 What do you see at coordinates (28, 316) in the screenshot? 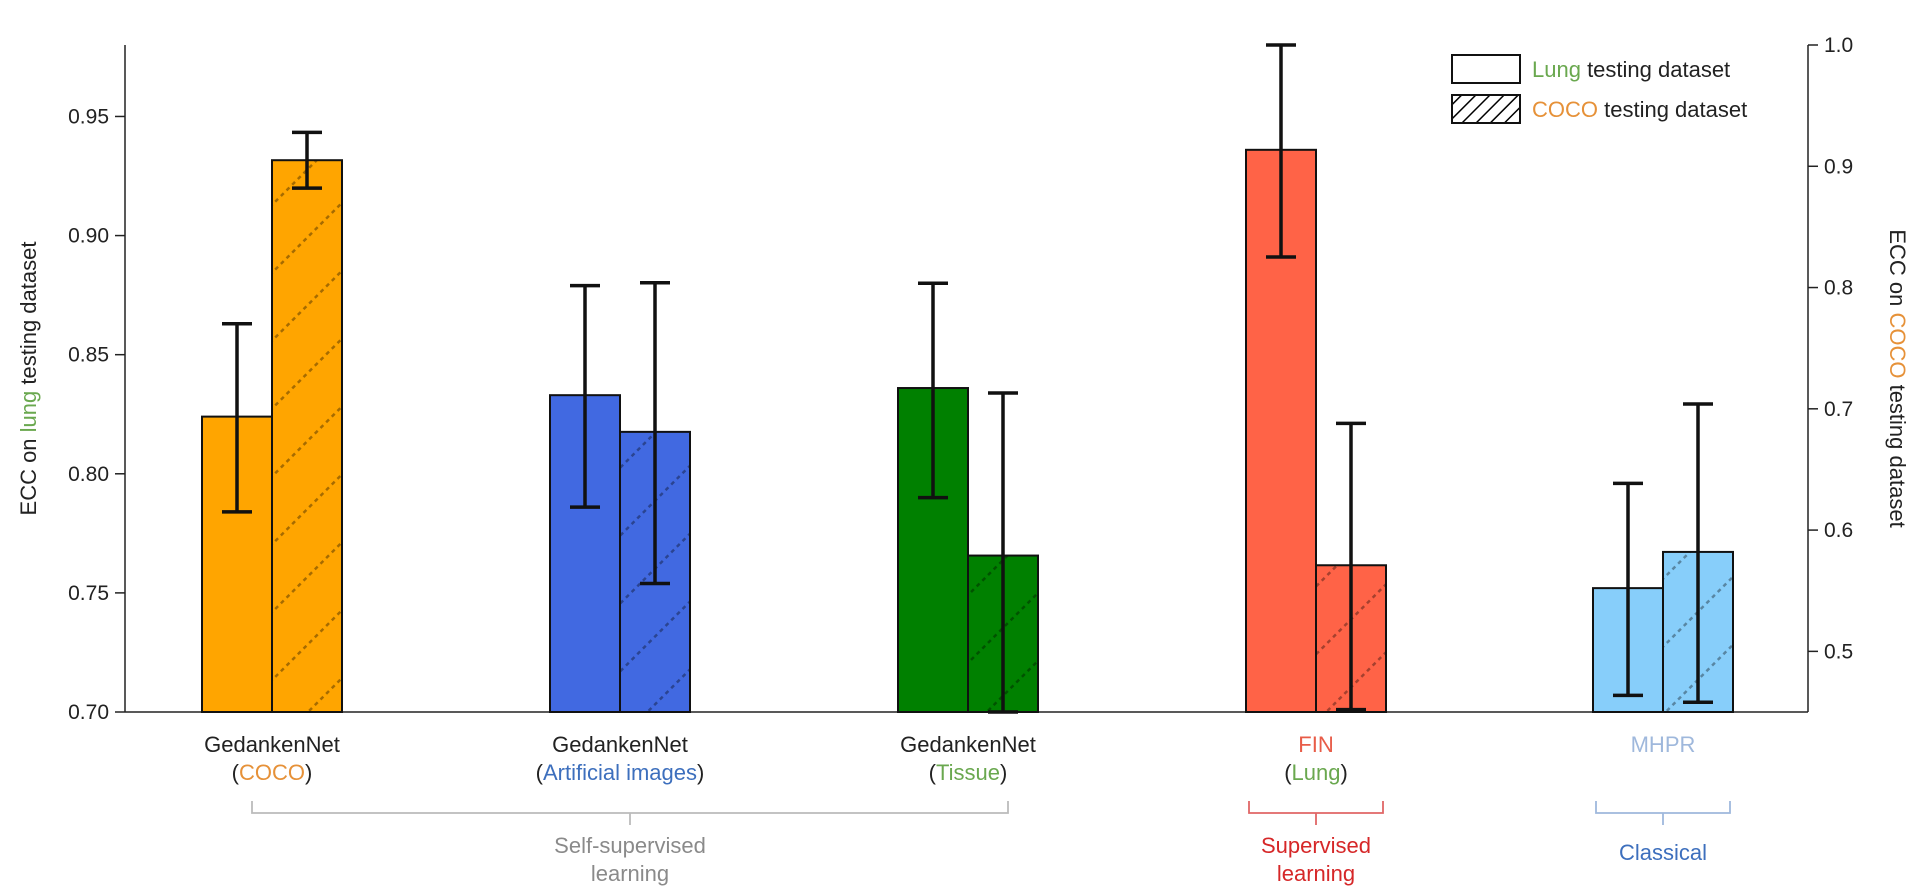
I see `left-axis-title-part: testing dataset` at bounding box center [28, 316].